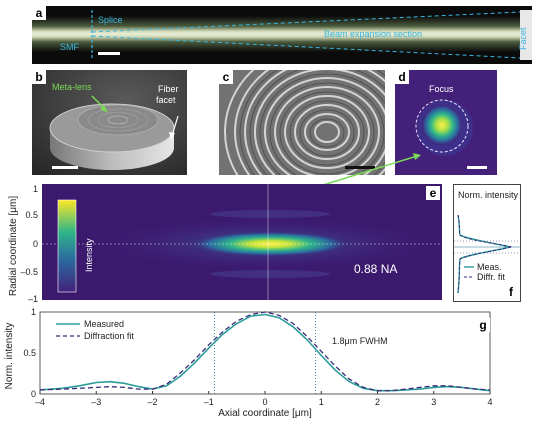 This screenshot has width=554, height=426. I want to click on x-tick-label: 3, so click(433, 402).